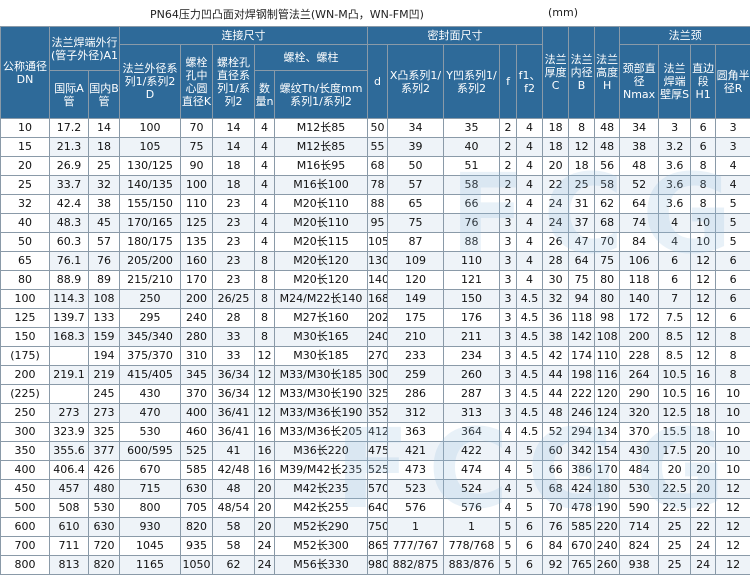 The height and width of the screenshot is (575, 750). What do you see at coordinates (582, 565) in the screenshot?
I see `table-cell: 765` at bounding box center [582, 565].